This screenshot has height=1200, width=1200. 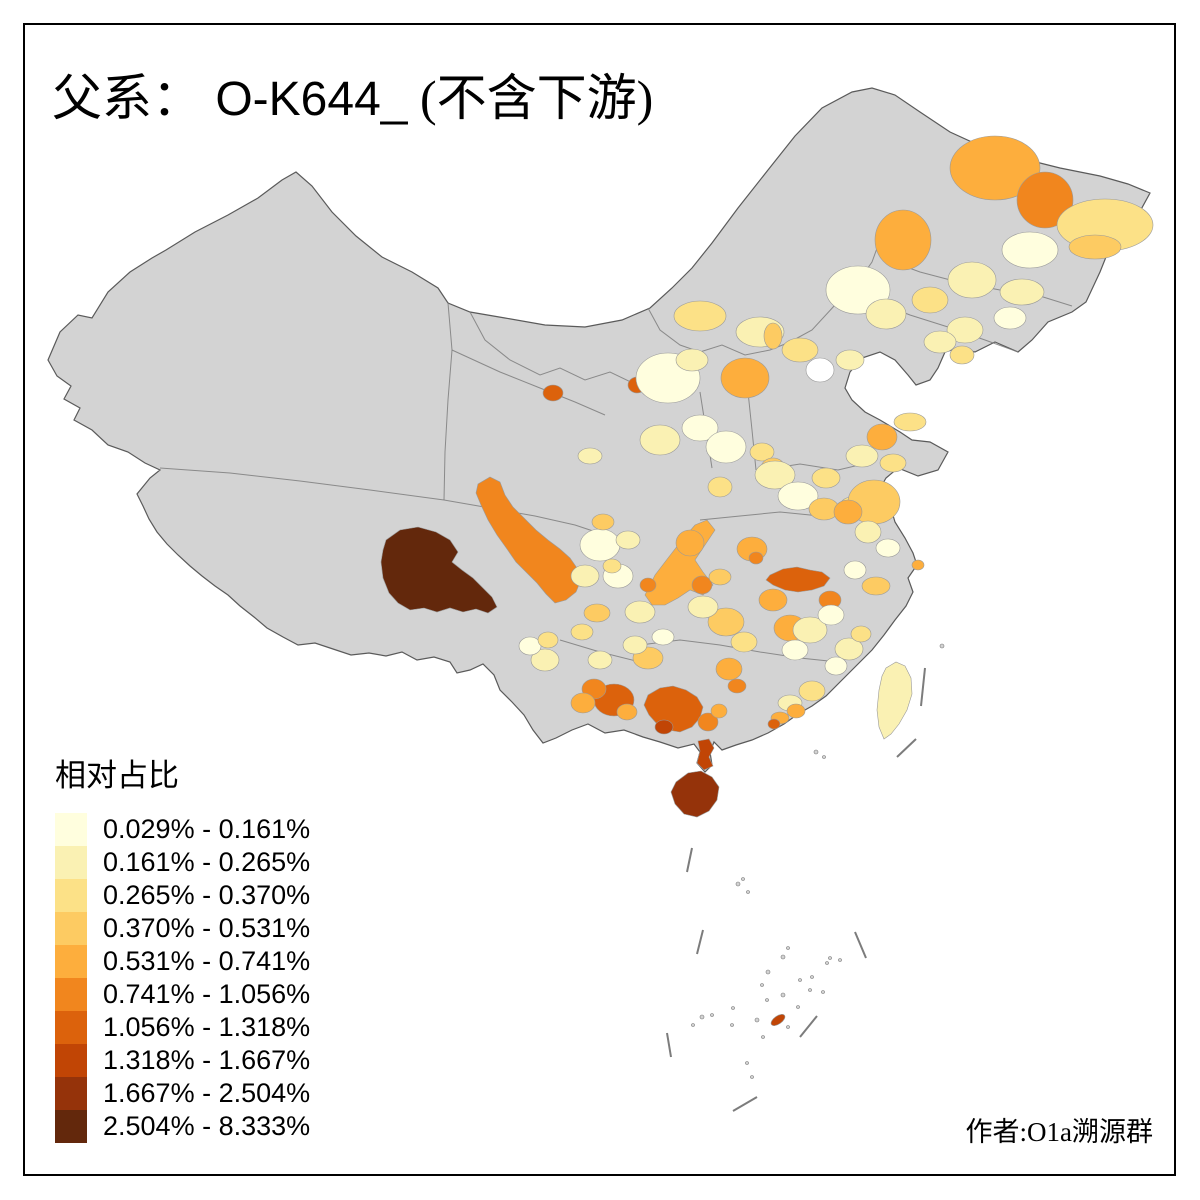 I want to click on legend-range-label: 1.667% - 2.504%, so click(x=207, y=1093).